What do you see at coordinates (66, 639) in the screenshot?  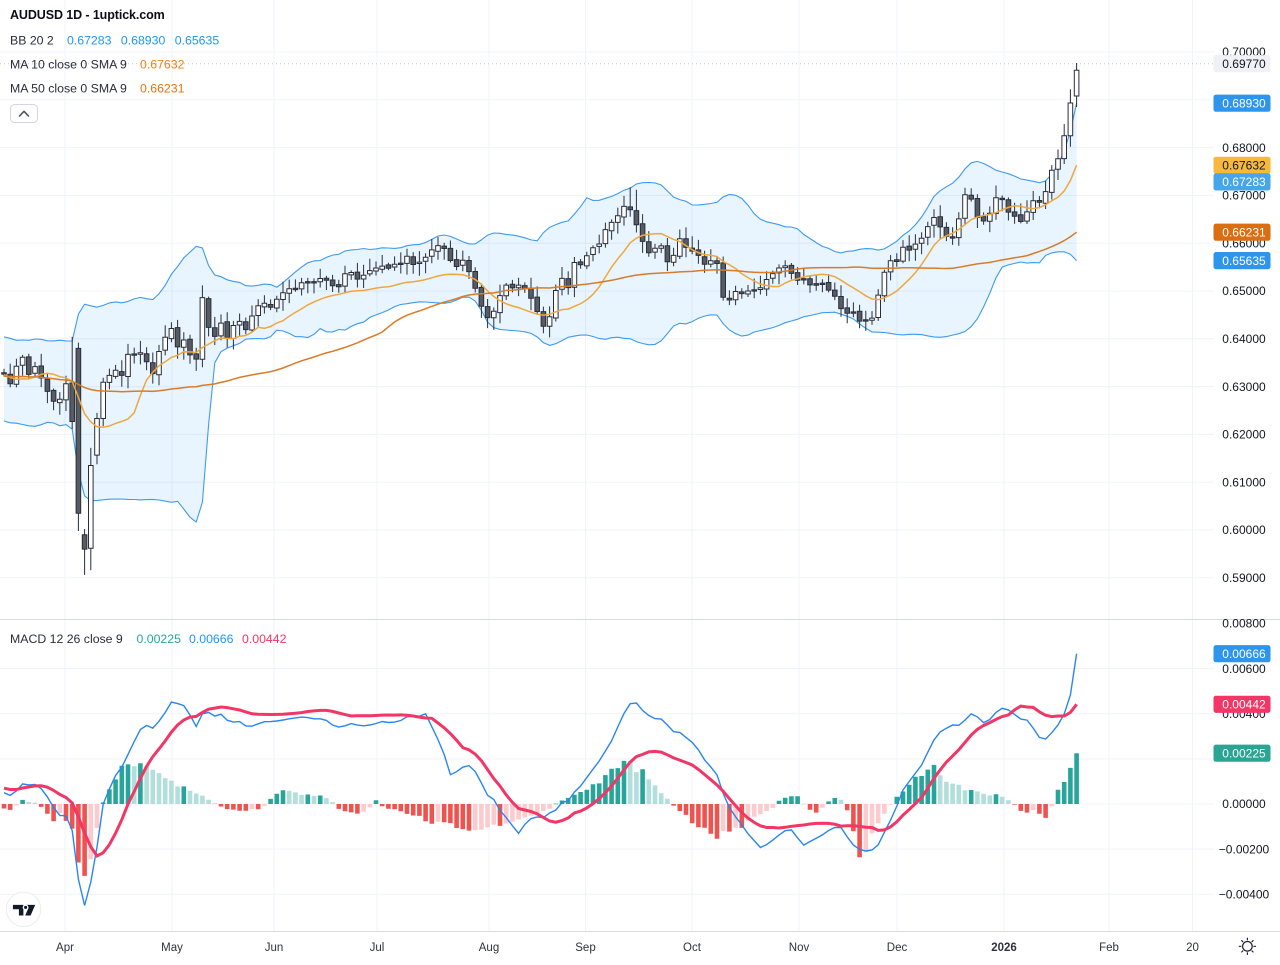 I see `svg-text: MACD 12 26 close 9` at bounding box center [66, 639].